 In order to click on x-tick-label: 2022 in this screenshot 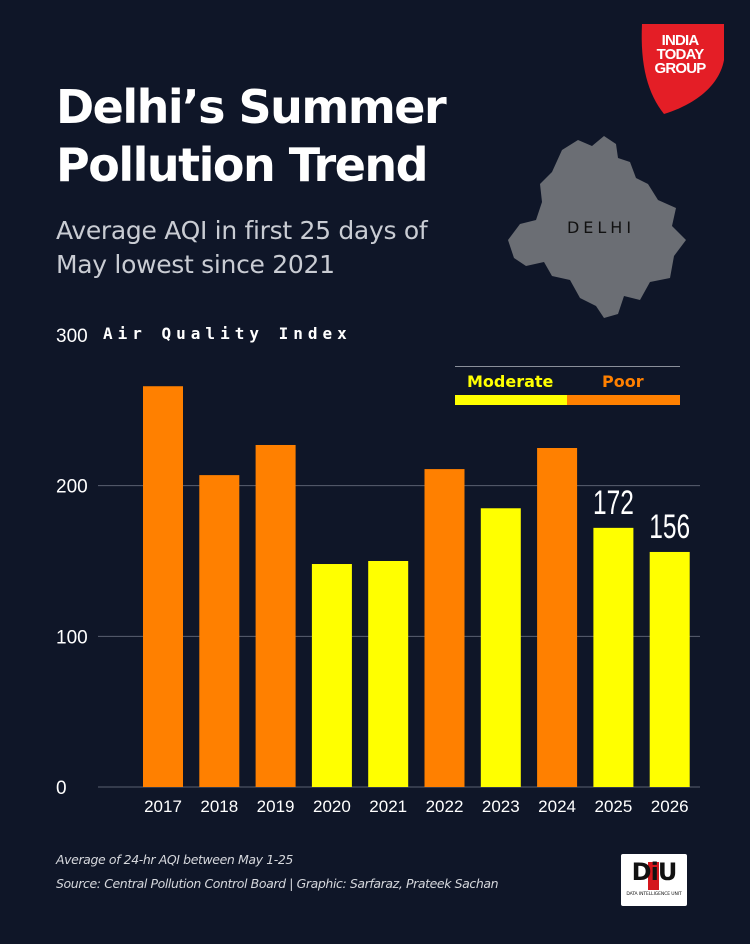, I will do `click(445, 806)`.